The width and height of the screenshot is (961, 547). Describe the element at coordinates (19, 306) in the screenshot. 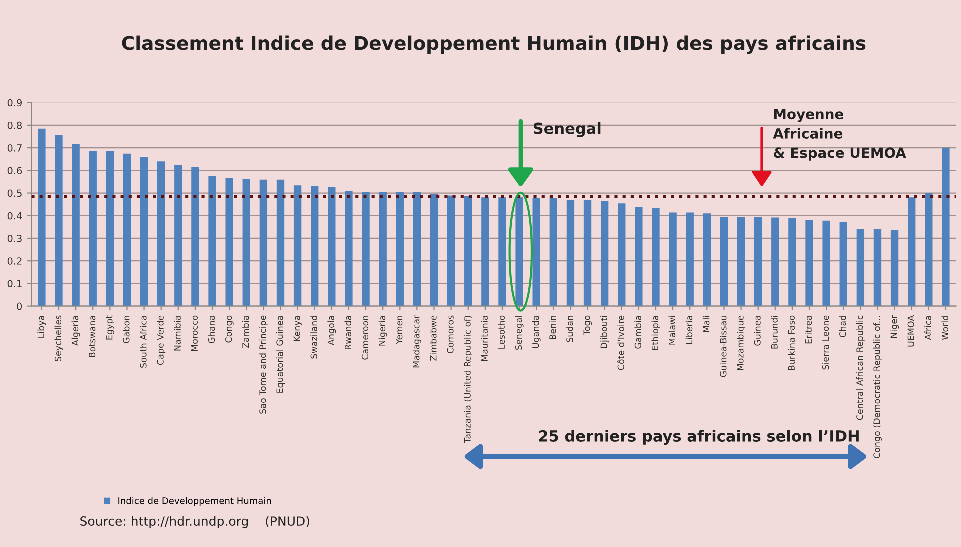

I see `y-tick-label: 0` at that location.